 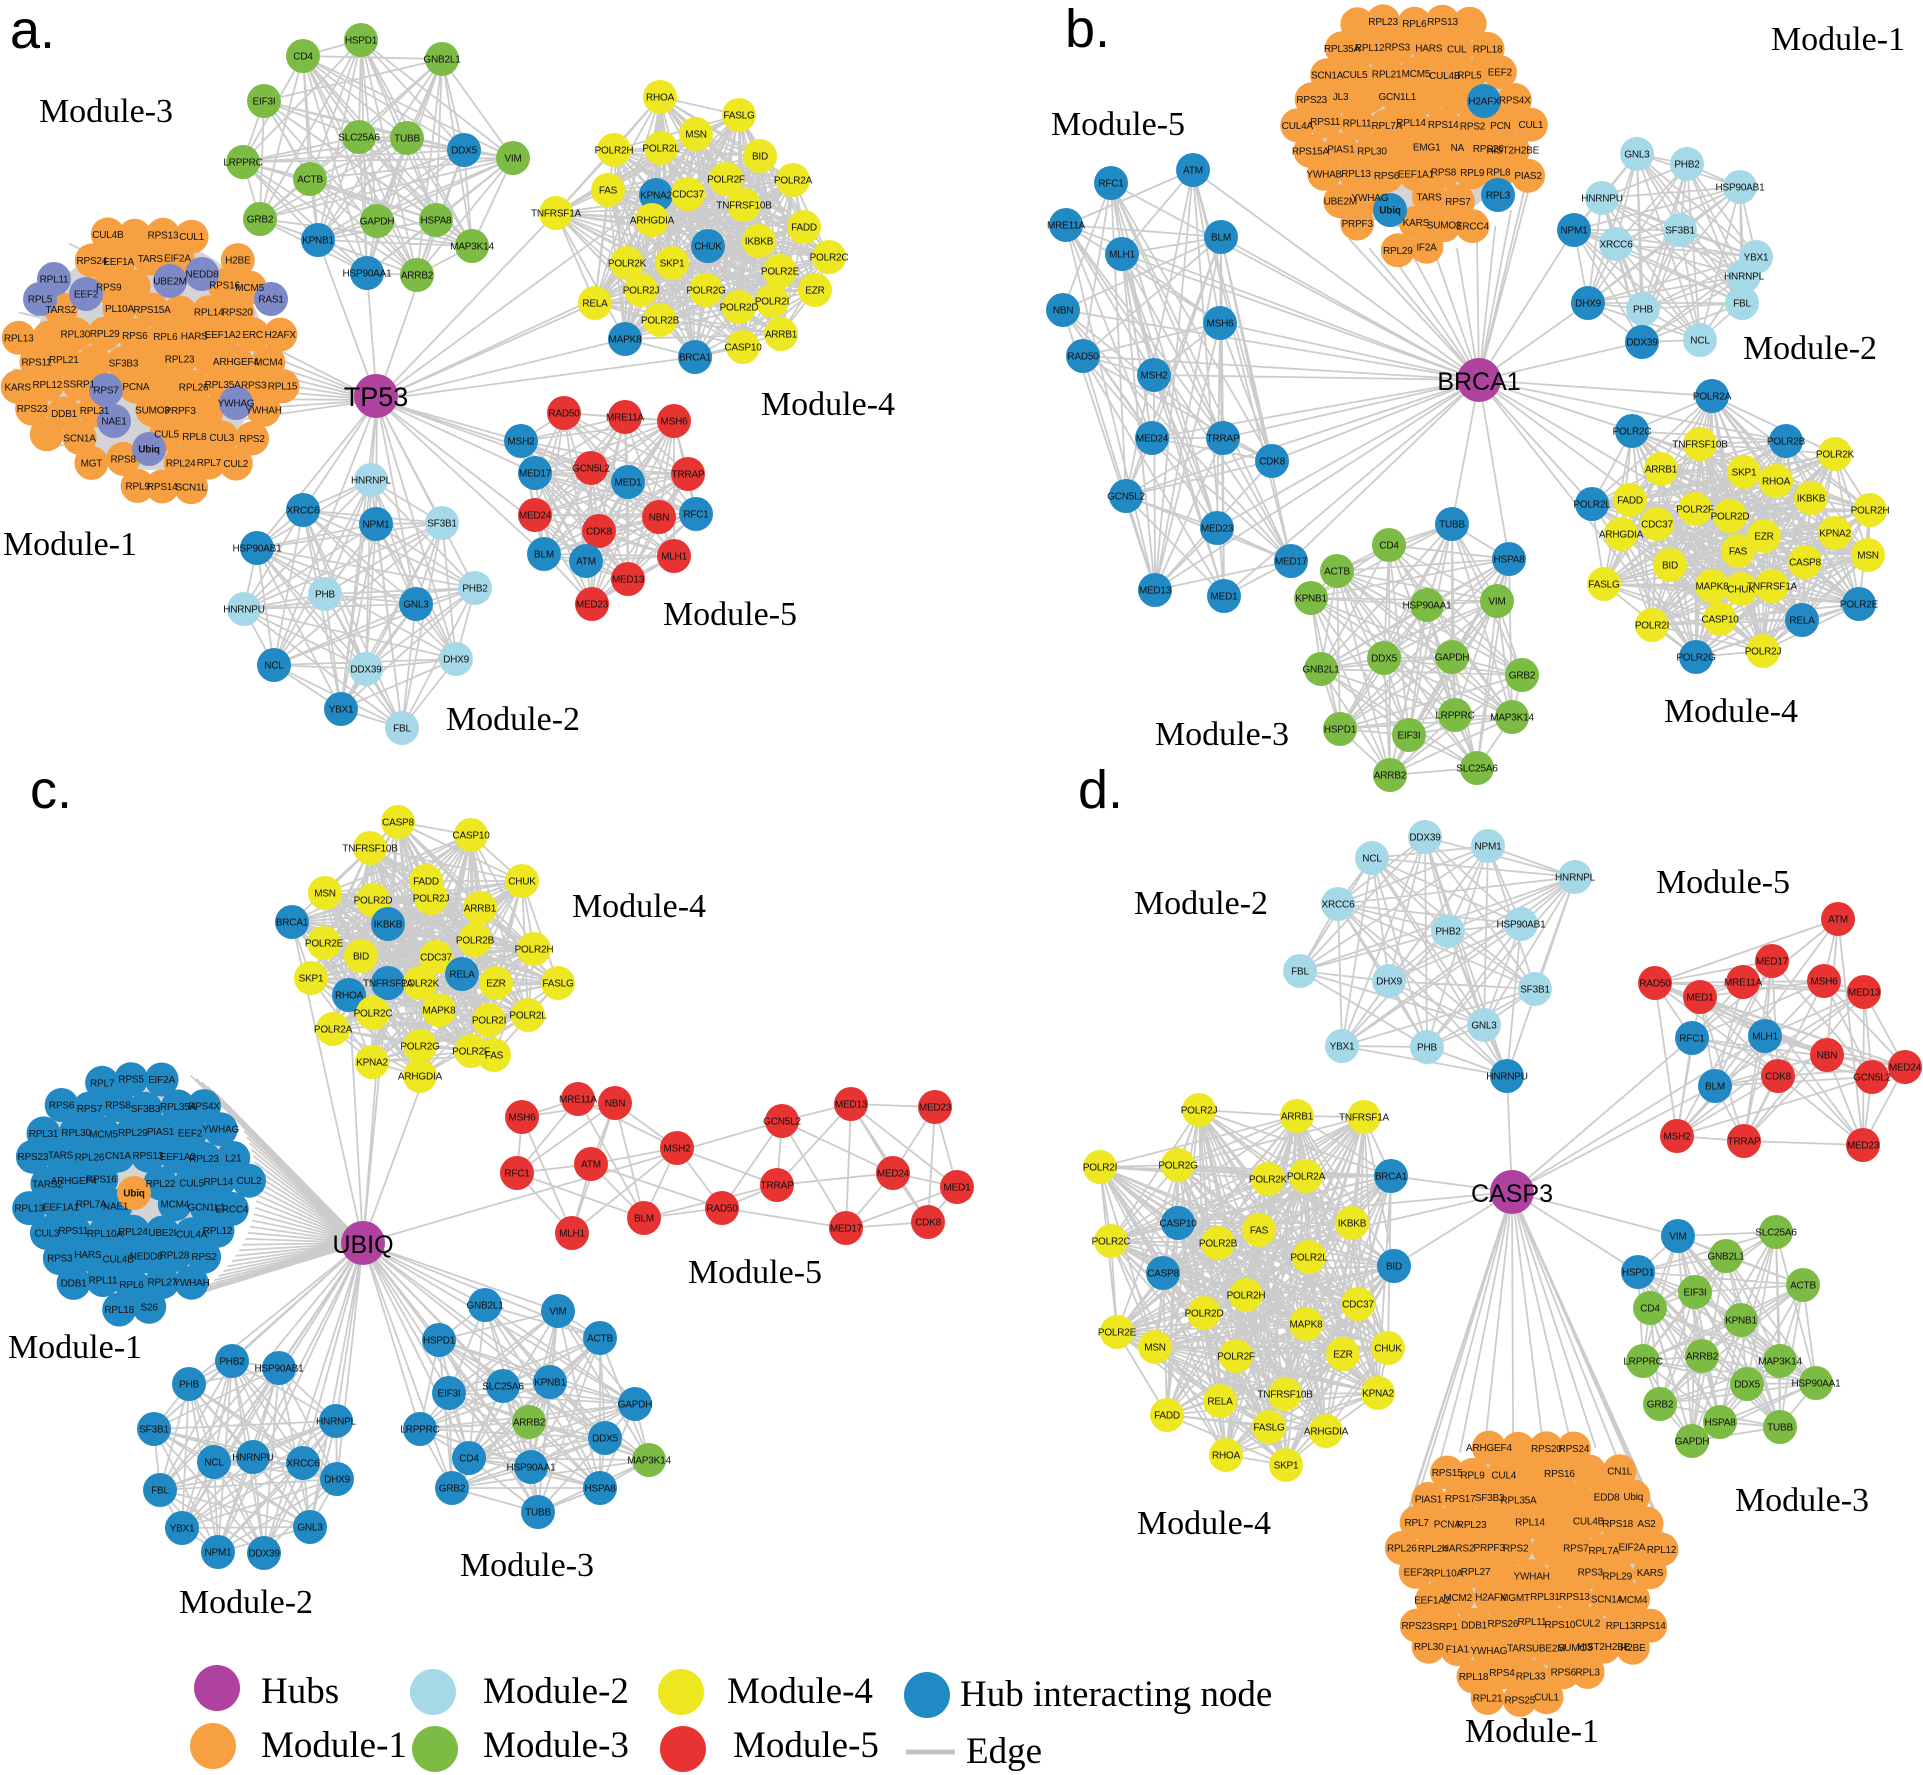 I want to click on svg-text: HSP90AB1, so click(x=1741, y=188).